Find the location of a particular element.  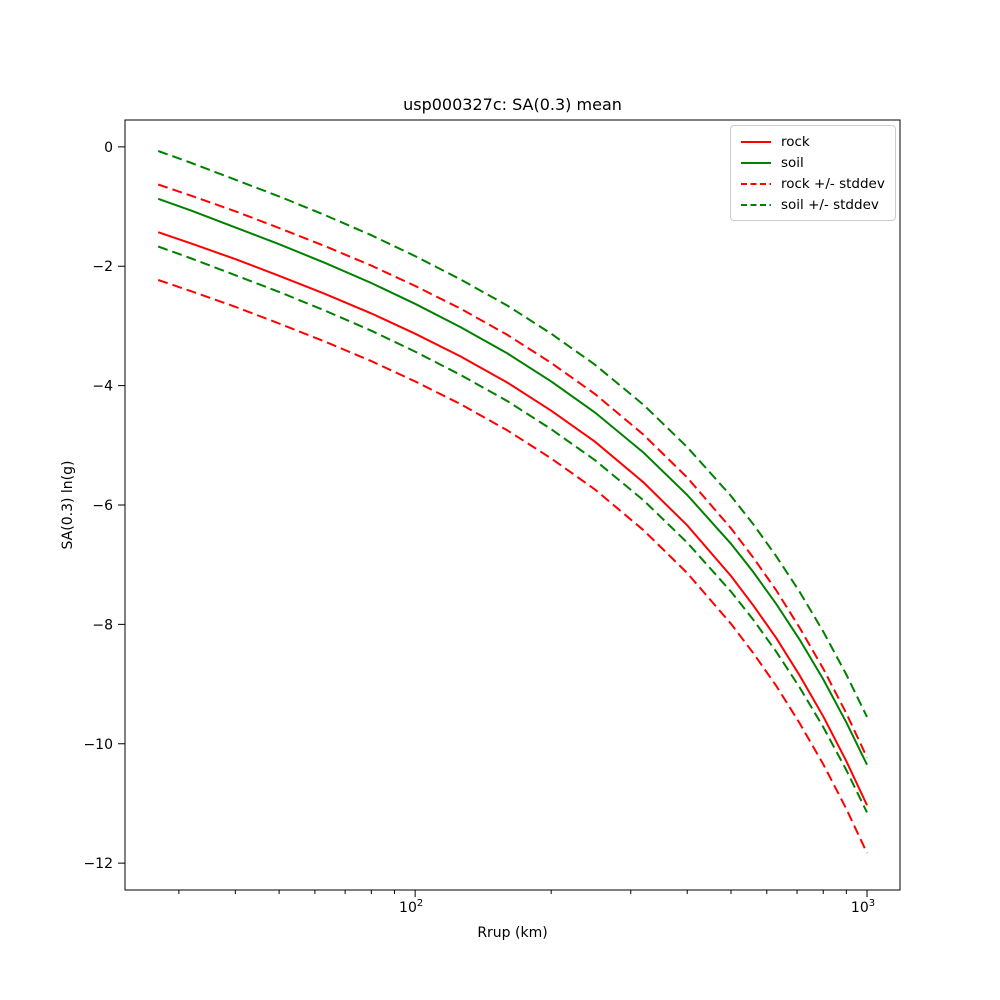

y-axis-tick-label: −4 is located at coordinates (102, 387).